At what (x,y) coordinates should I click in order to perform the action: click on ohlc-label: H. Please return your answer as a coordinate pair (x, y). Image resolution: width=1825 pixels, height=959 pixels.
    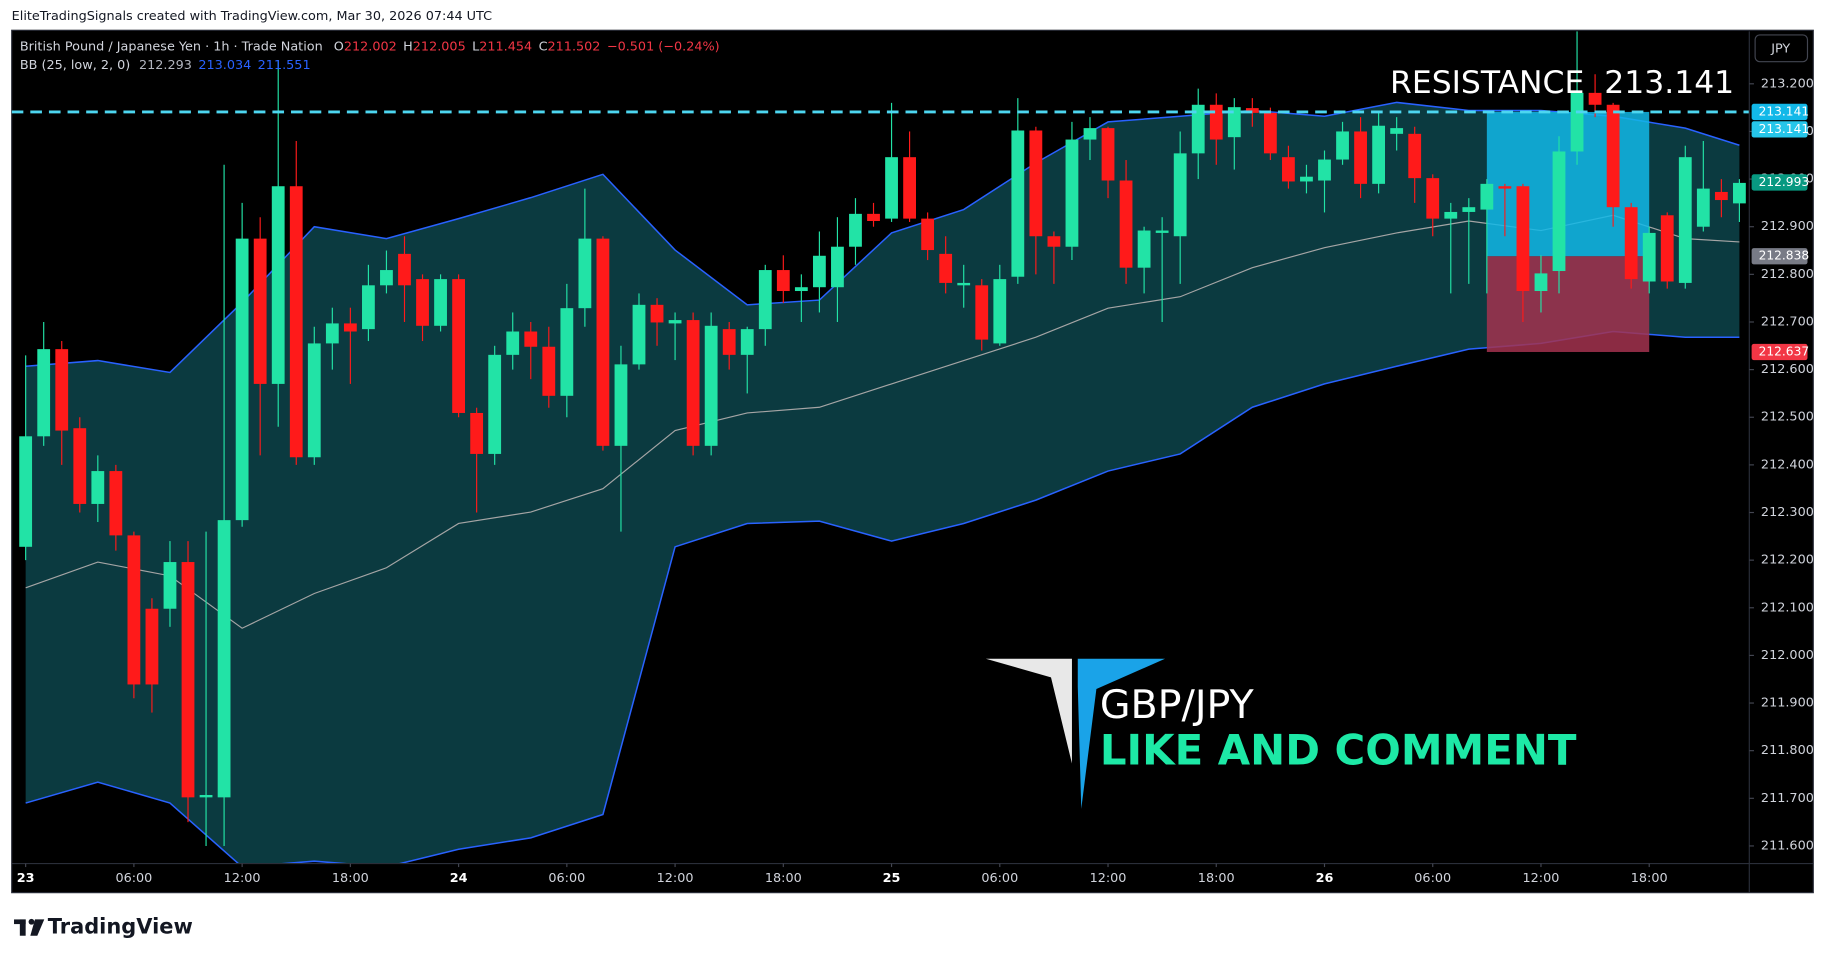
    Looking at the image, I should click on (408, 46).